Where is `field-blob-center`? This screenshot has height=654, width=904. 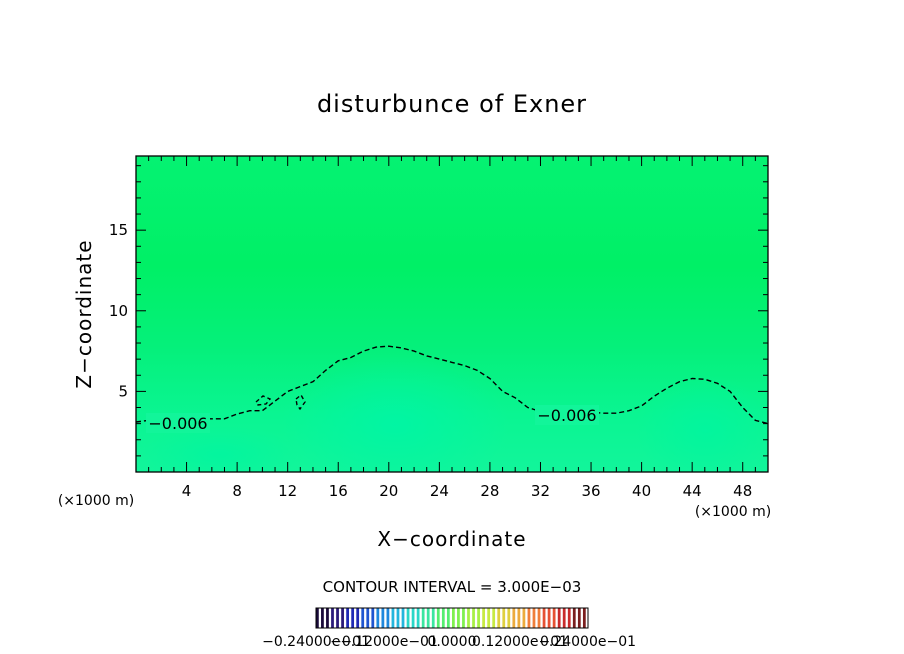 field-blob-center is located at coordinates (395, 413).